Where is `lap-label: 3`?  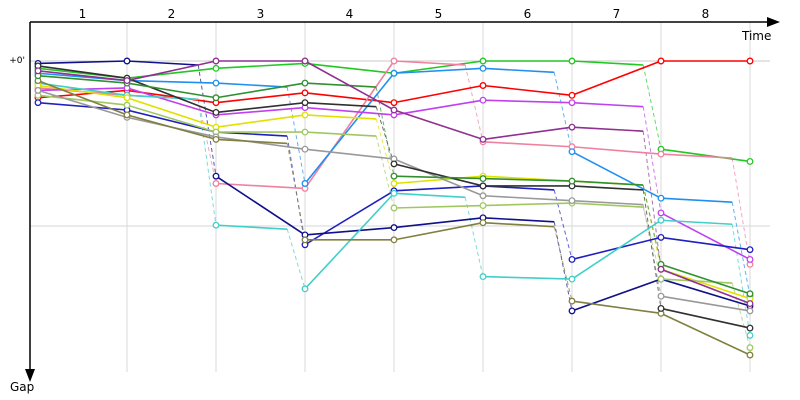
lap-label: 3 is located at coordinates (261, 14).